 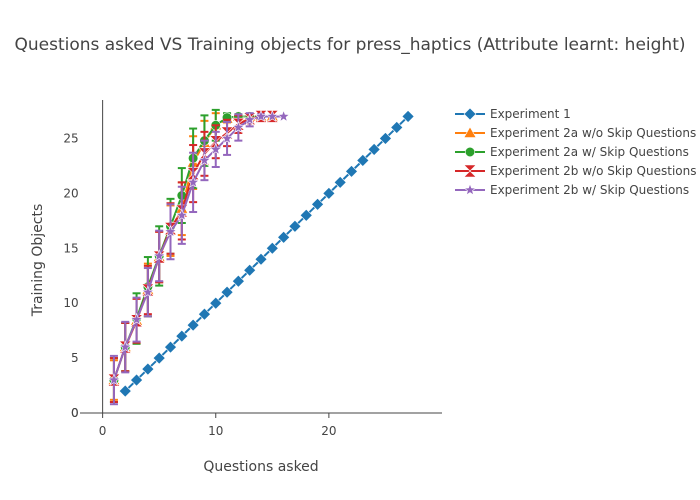 What do you see at coordinates (38, 261) in the screenshot?
I see `y-axis-title: Training Objects` at bounding box center [38, 261].